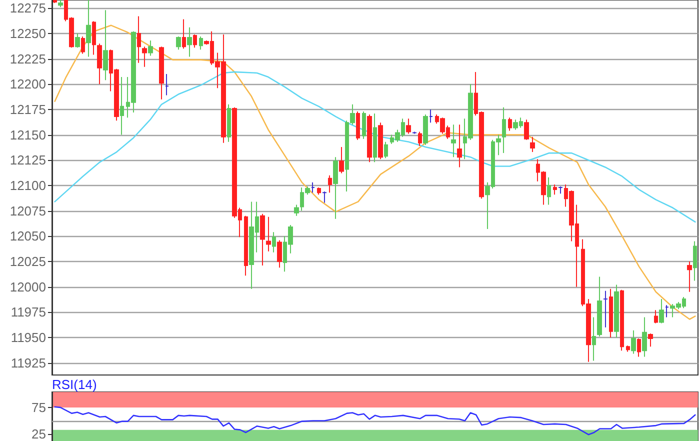 This screenshot has height=441, width=700. Describe the element at coordinates (39, 407) in the screenshot. I see `y-tick-label: 75` at that location.